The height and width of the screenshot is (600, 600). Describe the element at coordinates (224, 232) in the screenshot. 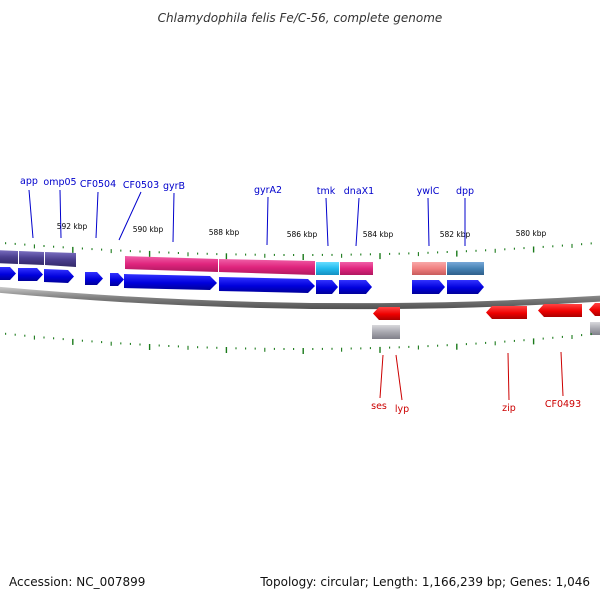

I see `scale-label: 588 kbp` at that location.